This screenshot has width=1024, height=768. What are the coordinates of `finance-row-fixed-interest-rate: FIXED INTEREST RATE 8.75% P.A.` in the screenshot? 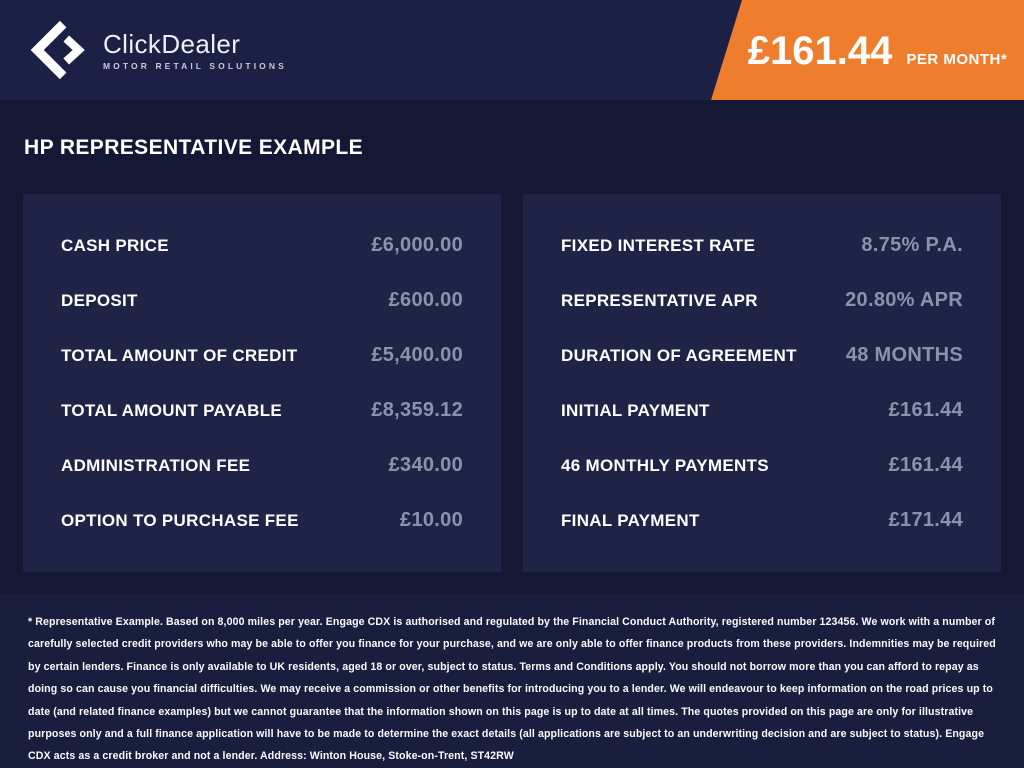 It's located at (762, 245).